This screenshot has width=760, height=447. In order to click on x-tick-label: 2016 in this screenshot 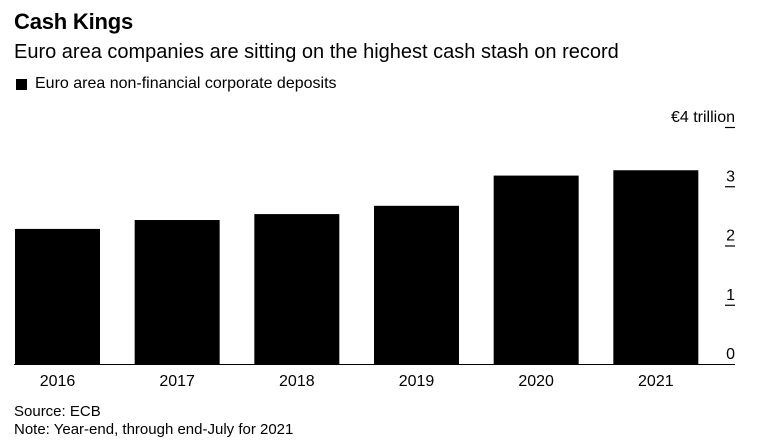, I will do `click(58, 381)`.